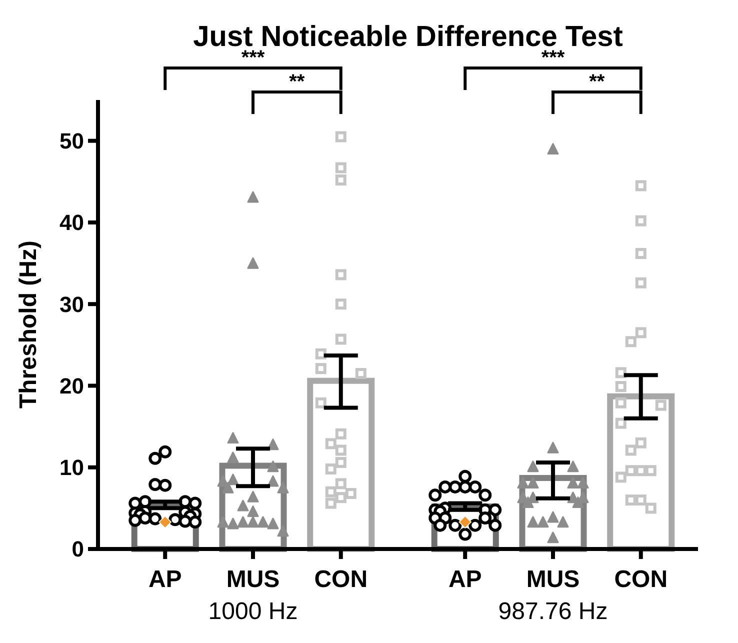  What do you see at coordinates (253, 611) in the screenshot?
I see `x-axis-title: 1000 Hz` at bounding box center [253, 611].